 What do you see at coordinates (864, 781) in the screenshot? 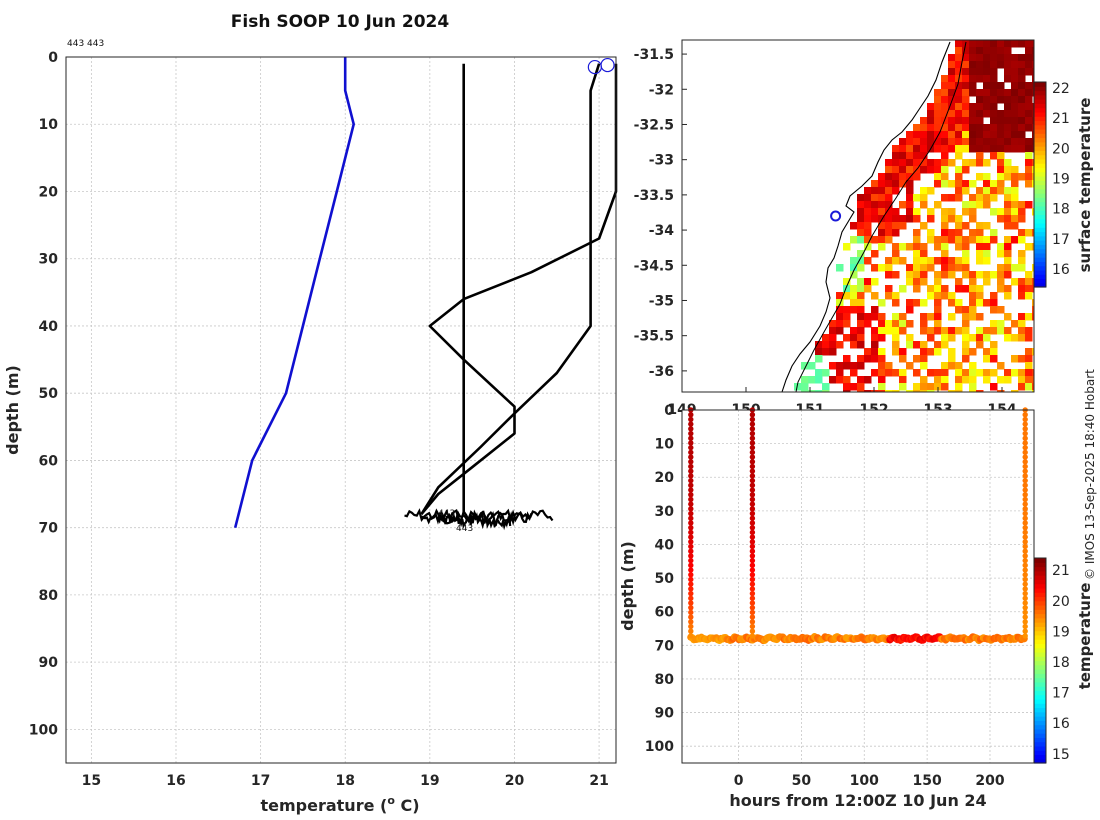
I see `timeseries-x-tick-label: 100` at bounding box center [864, 781].